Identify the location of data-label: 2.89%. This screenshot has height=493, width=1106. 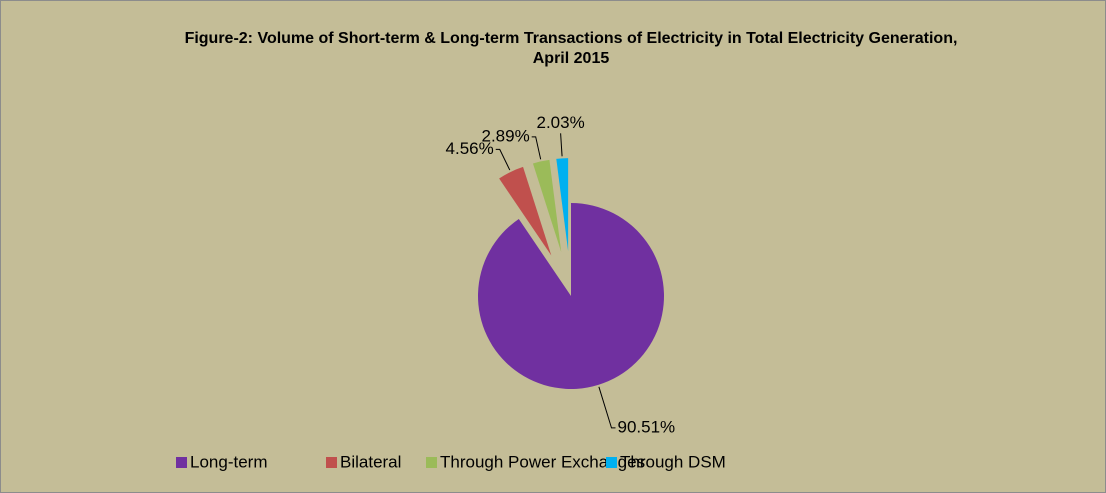
(505, 135).